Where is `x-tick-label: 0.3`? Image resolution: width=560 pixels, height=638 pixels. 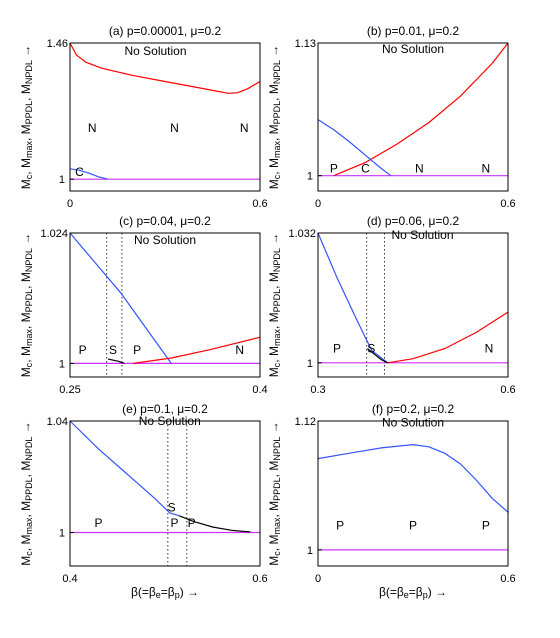
x-tick-label: 0.3 is located at coordinates (317, 390).